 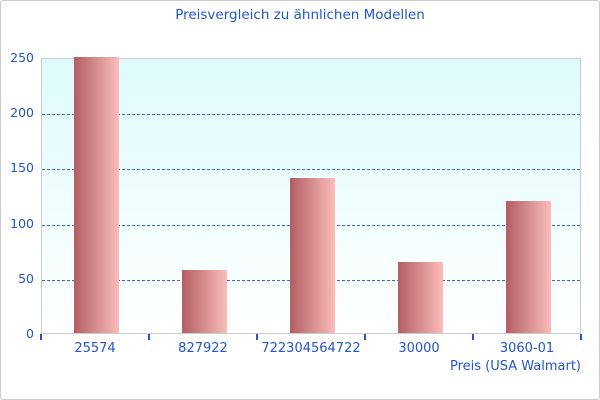 I want to click on x-axis-title: Preis (USA Walmart), so click(x=515, y=366).